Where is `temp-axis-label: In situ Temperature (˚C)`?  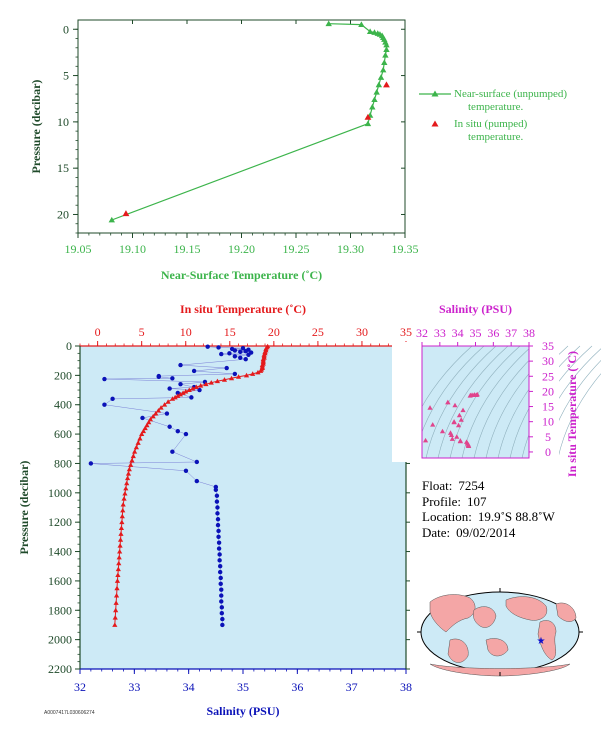
temp-axis-label: In situ Temperature (˚C) is located at coordinates (243, 309).